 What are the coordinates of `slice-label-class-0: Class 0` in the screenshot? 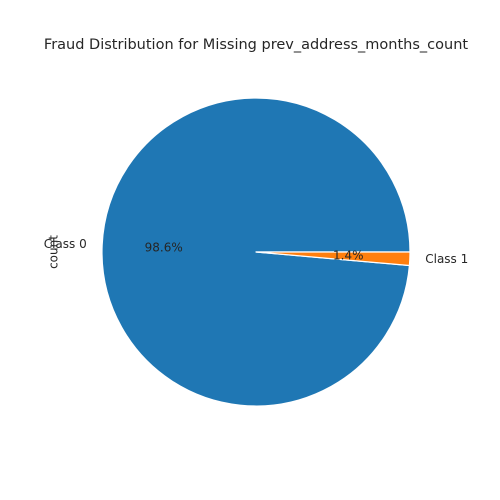 It's located at (65, 244).